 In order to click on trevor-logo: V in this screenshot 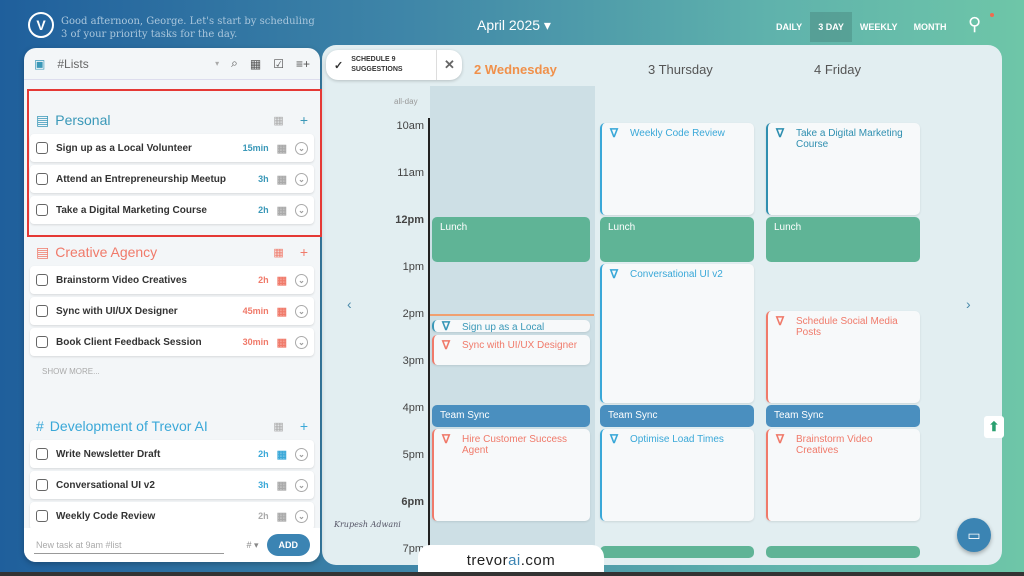, I will do `click(41, 25)`.